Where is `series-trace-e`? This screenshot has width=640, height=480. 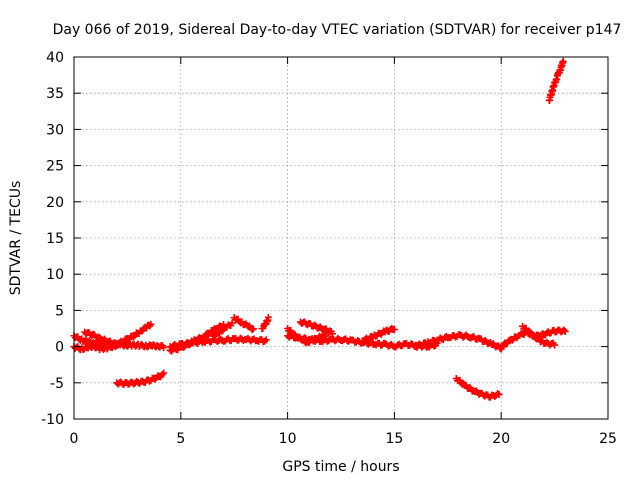
series-trace-e is located at coordinates (140, 378).